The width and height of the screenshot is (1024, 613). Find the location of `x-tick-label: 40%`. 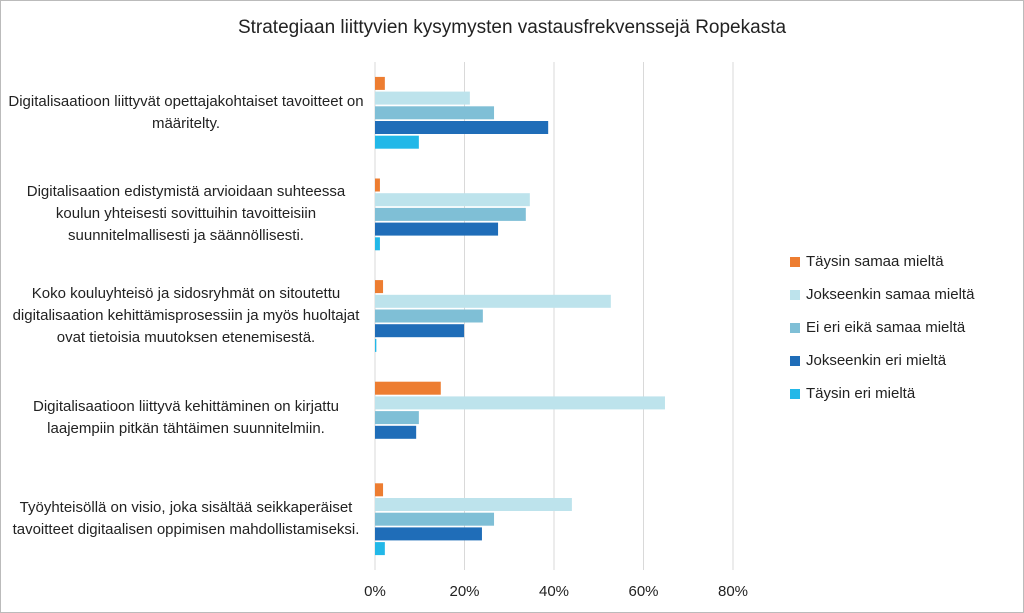

x-tick-label: 40% is located at coordinates (554, 591).